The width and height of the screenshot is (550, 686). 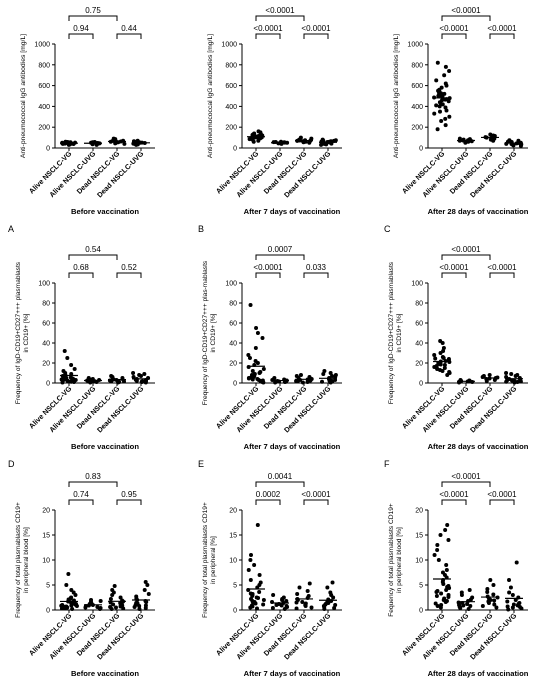 I want to click on y-tick-label: 200, so click(x=417, y=128).